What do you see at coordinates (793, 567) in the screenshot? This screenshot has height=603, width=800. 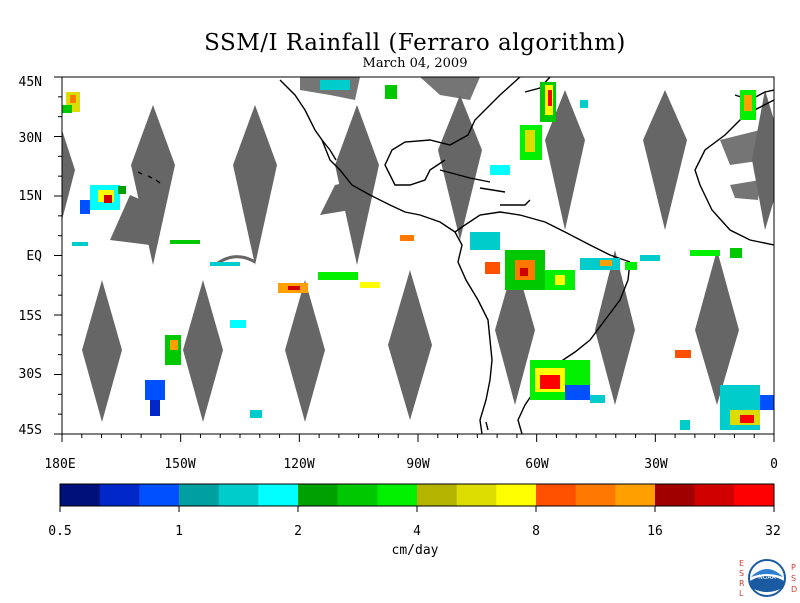 I see `logo-letter-p: P` at bounding box center [793, 567].